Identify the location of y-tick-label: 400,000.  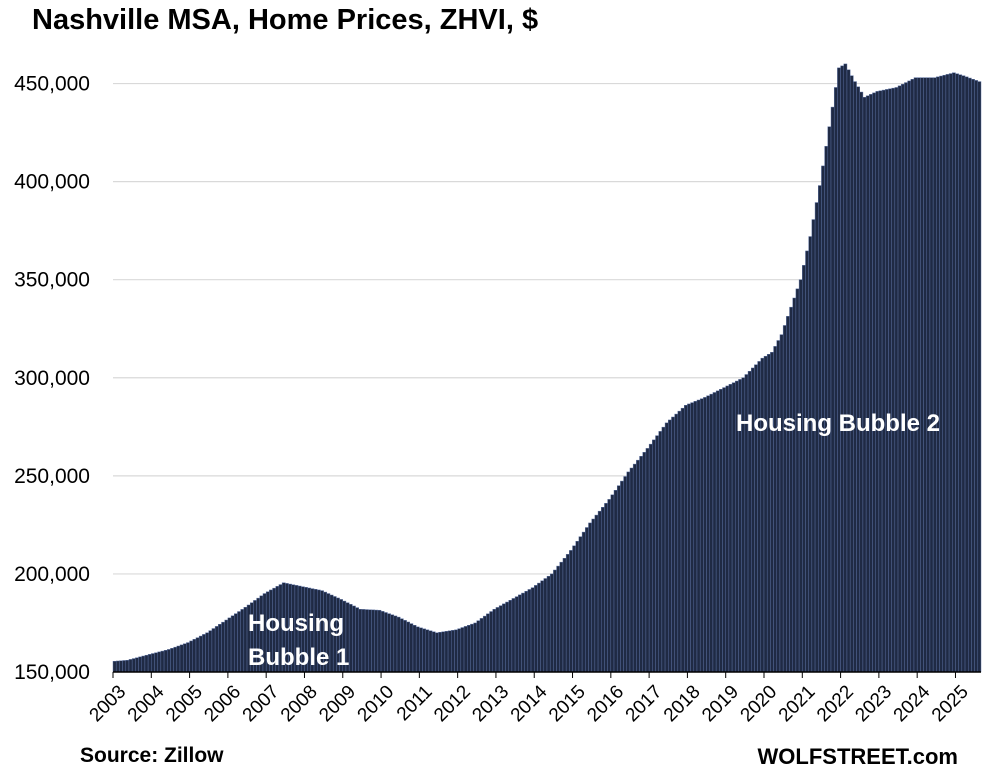
(52, 182).